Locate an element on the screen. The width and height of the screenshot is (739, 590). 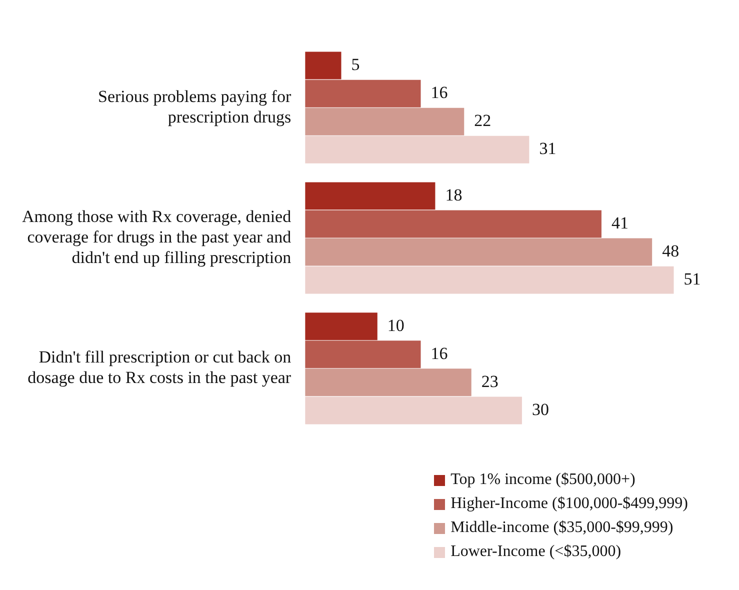
data-label: 48 is located at coordinates (671, 250).